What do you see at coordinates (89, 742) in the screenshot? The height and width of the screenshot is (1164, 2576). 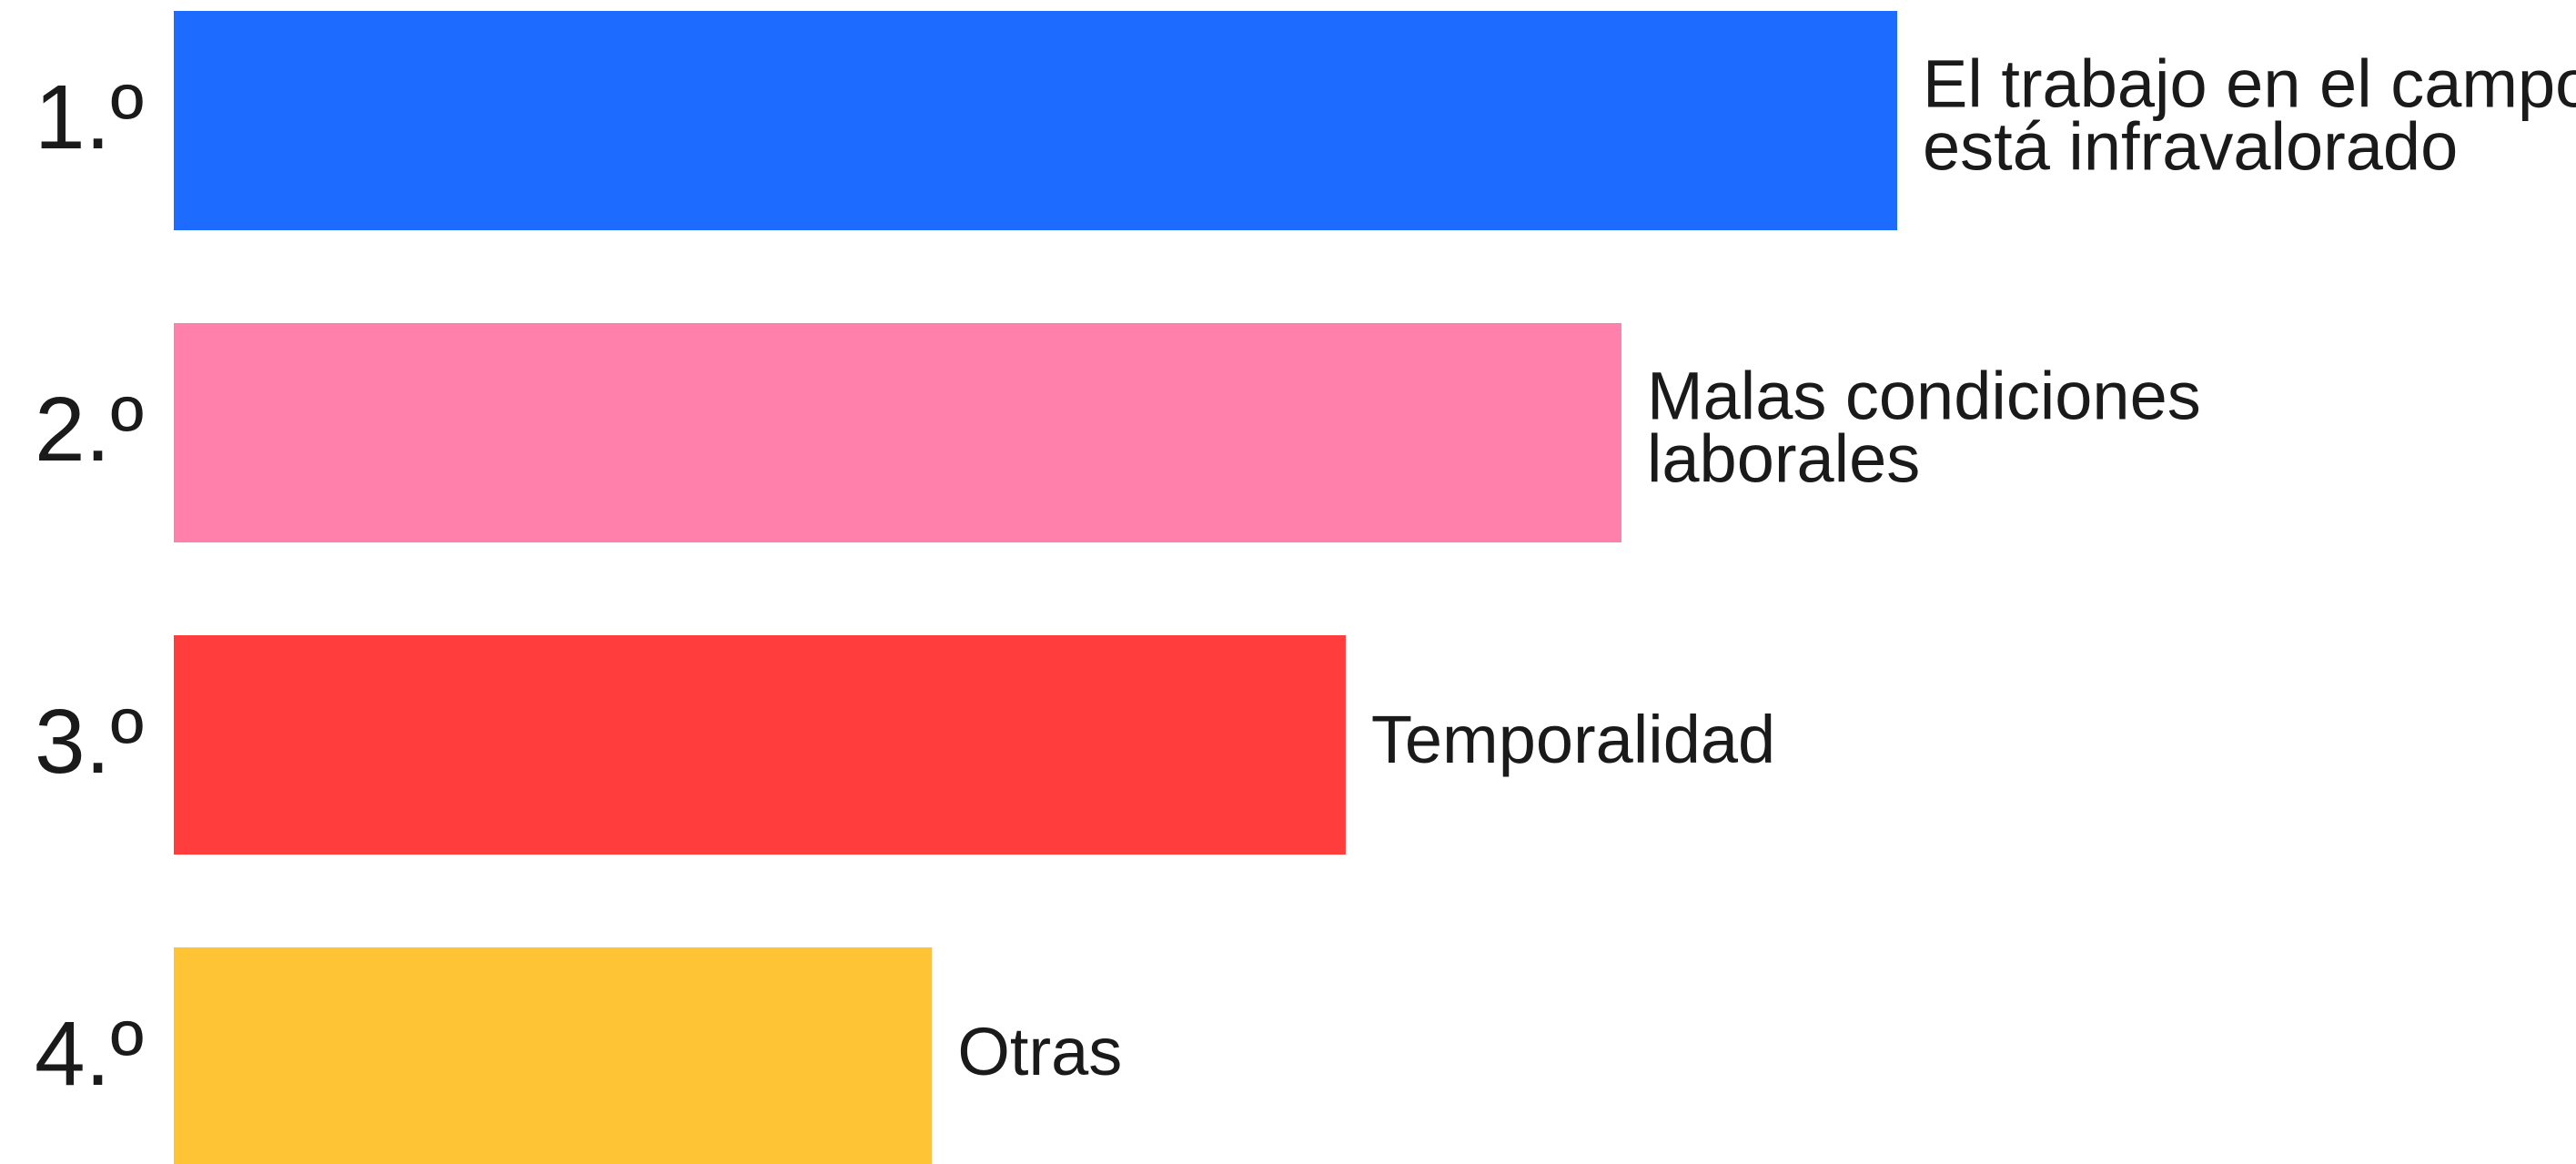 I see `rank-label: 3.º` at bounding box center [89, 742].